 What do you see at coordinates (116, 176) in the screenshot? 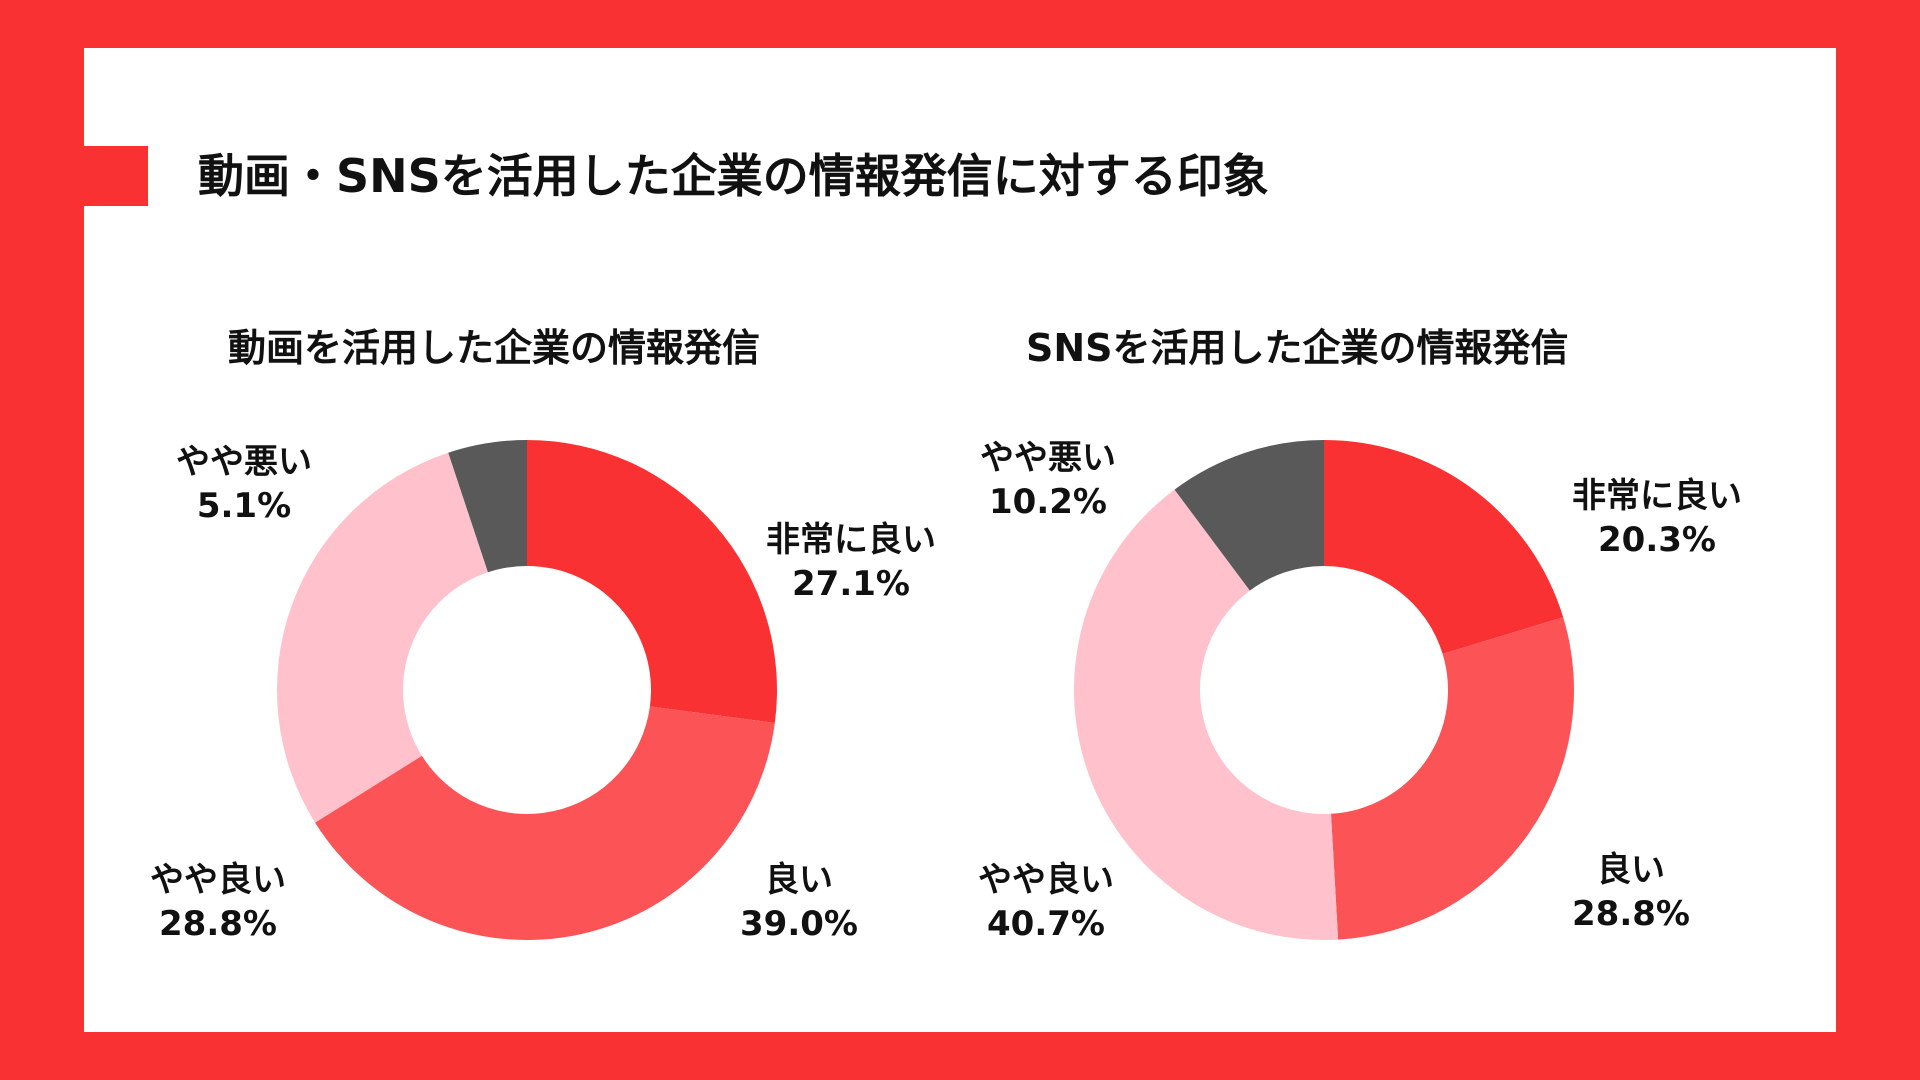
I see `title-accent-bar` at bounding box center [116, 176].